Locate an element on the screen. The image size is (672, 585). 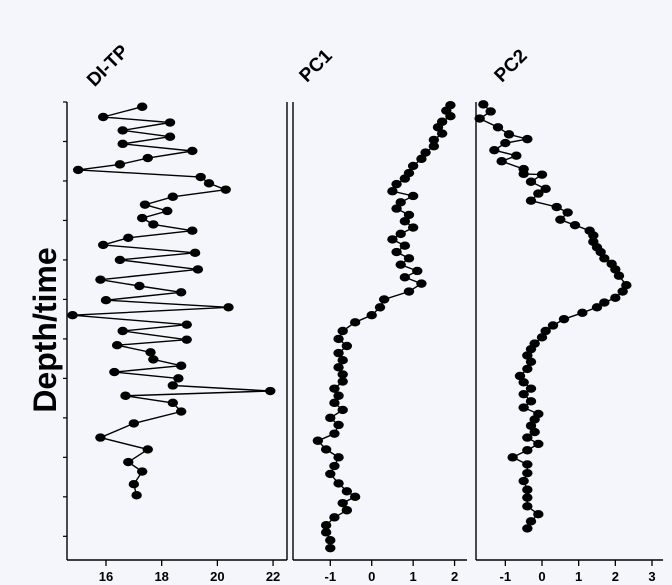
panel-1-x-tick-label-0: -1 is located at coordinates (331, 576).